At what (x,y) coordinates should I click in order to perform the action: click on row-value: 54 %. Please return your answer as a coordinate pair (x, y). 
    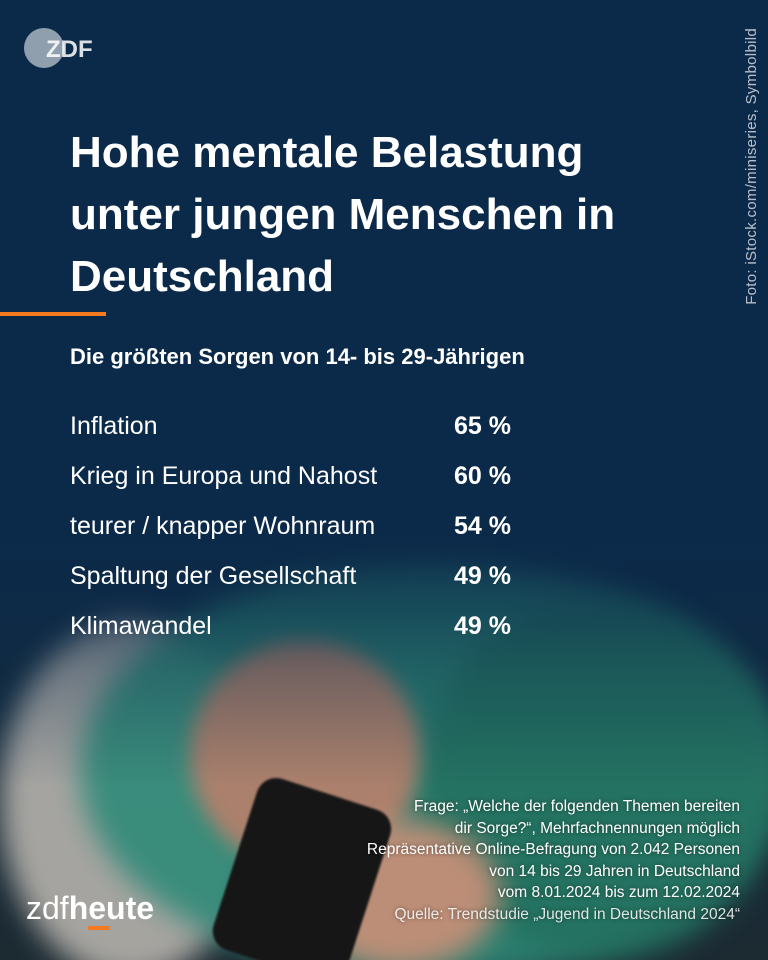
    Looking at the image, I should click on (482, 526).